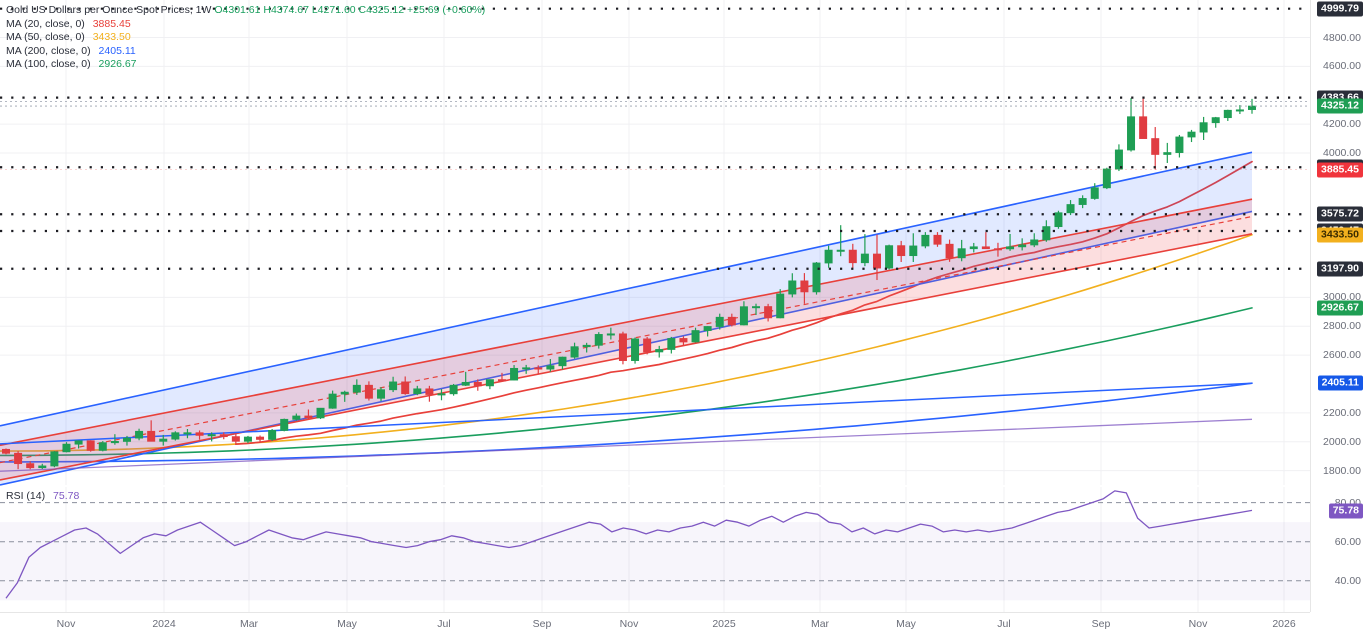  What do you see at coordinates (249, 624) in the screenshot?
I see `time-axis-tick: Mar` at bounding box center [249, 624].